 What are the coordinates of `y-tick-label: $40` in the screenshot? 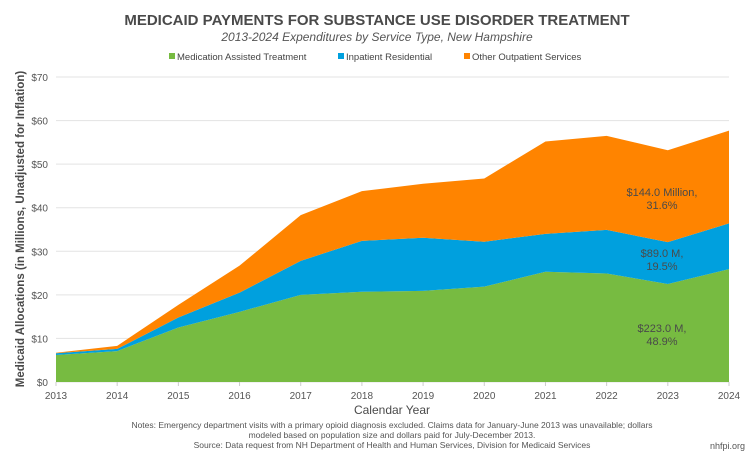 It's located at (39, 209).